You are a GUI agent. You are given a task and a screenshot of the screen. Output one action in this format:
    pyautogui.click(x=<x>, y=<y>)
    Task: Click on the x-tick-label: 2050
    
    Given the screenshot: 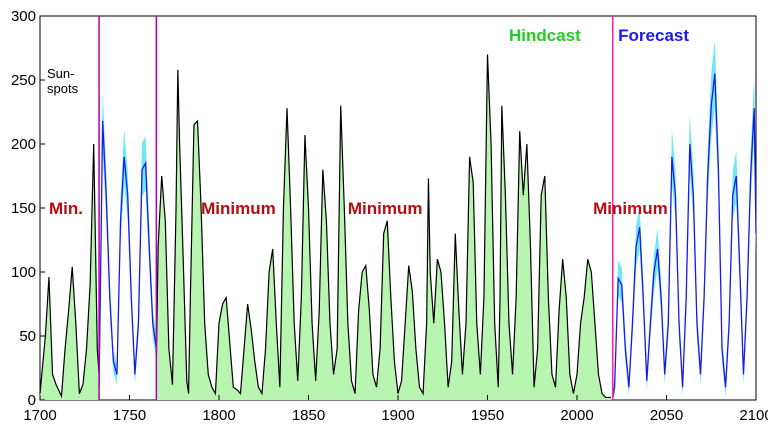 What is the action you would take?
    pyautogui.click(x=666, y=415)
    